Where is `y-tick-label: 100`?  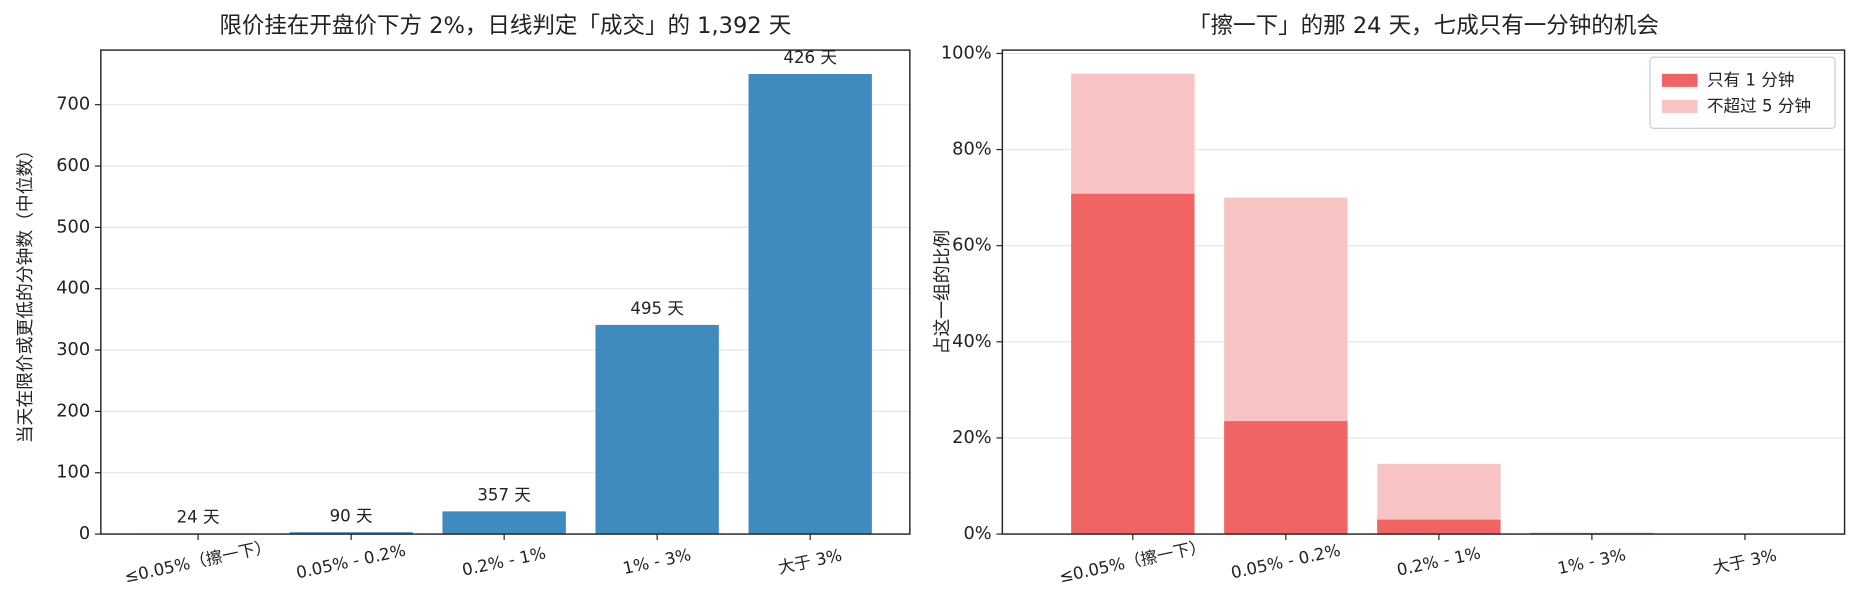 y-tick-label: 100 is located at coordinates (73, 472).